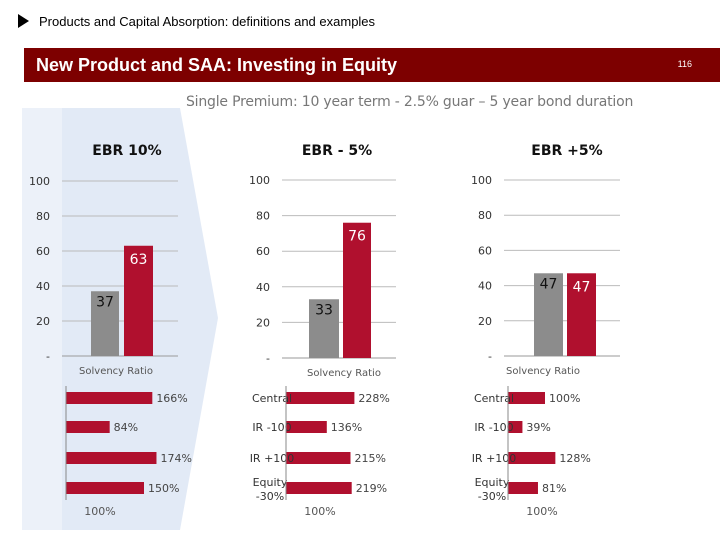 The height and width of the screenshot is (540, 720). Describe the element at coordinates (357, 237) in the screenshot. I see `bar-data-label: 76` at that location.